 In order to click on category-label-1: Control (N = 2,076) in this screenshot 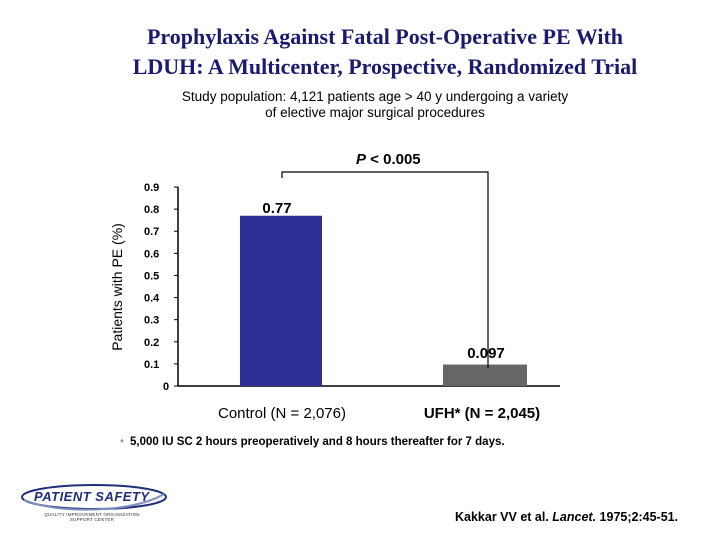, I will do `click(282, 413)`.